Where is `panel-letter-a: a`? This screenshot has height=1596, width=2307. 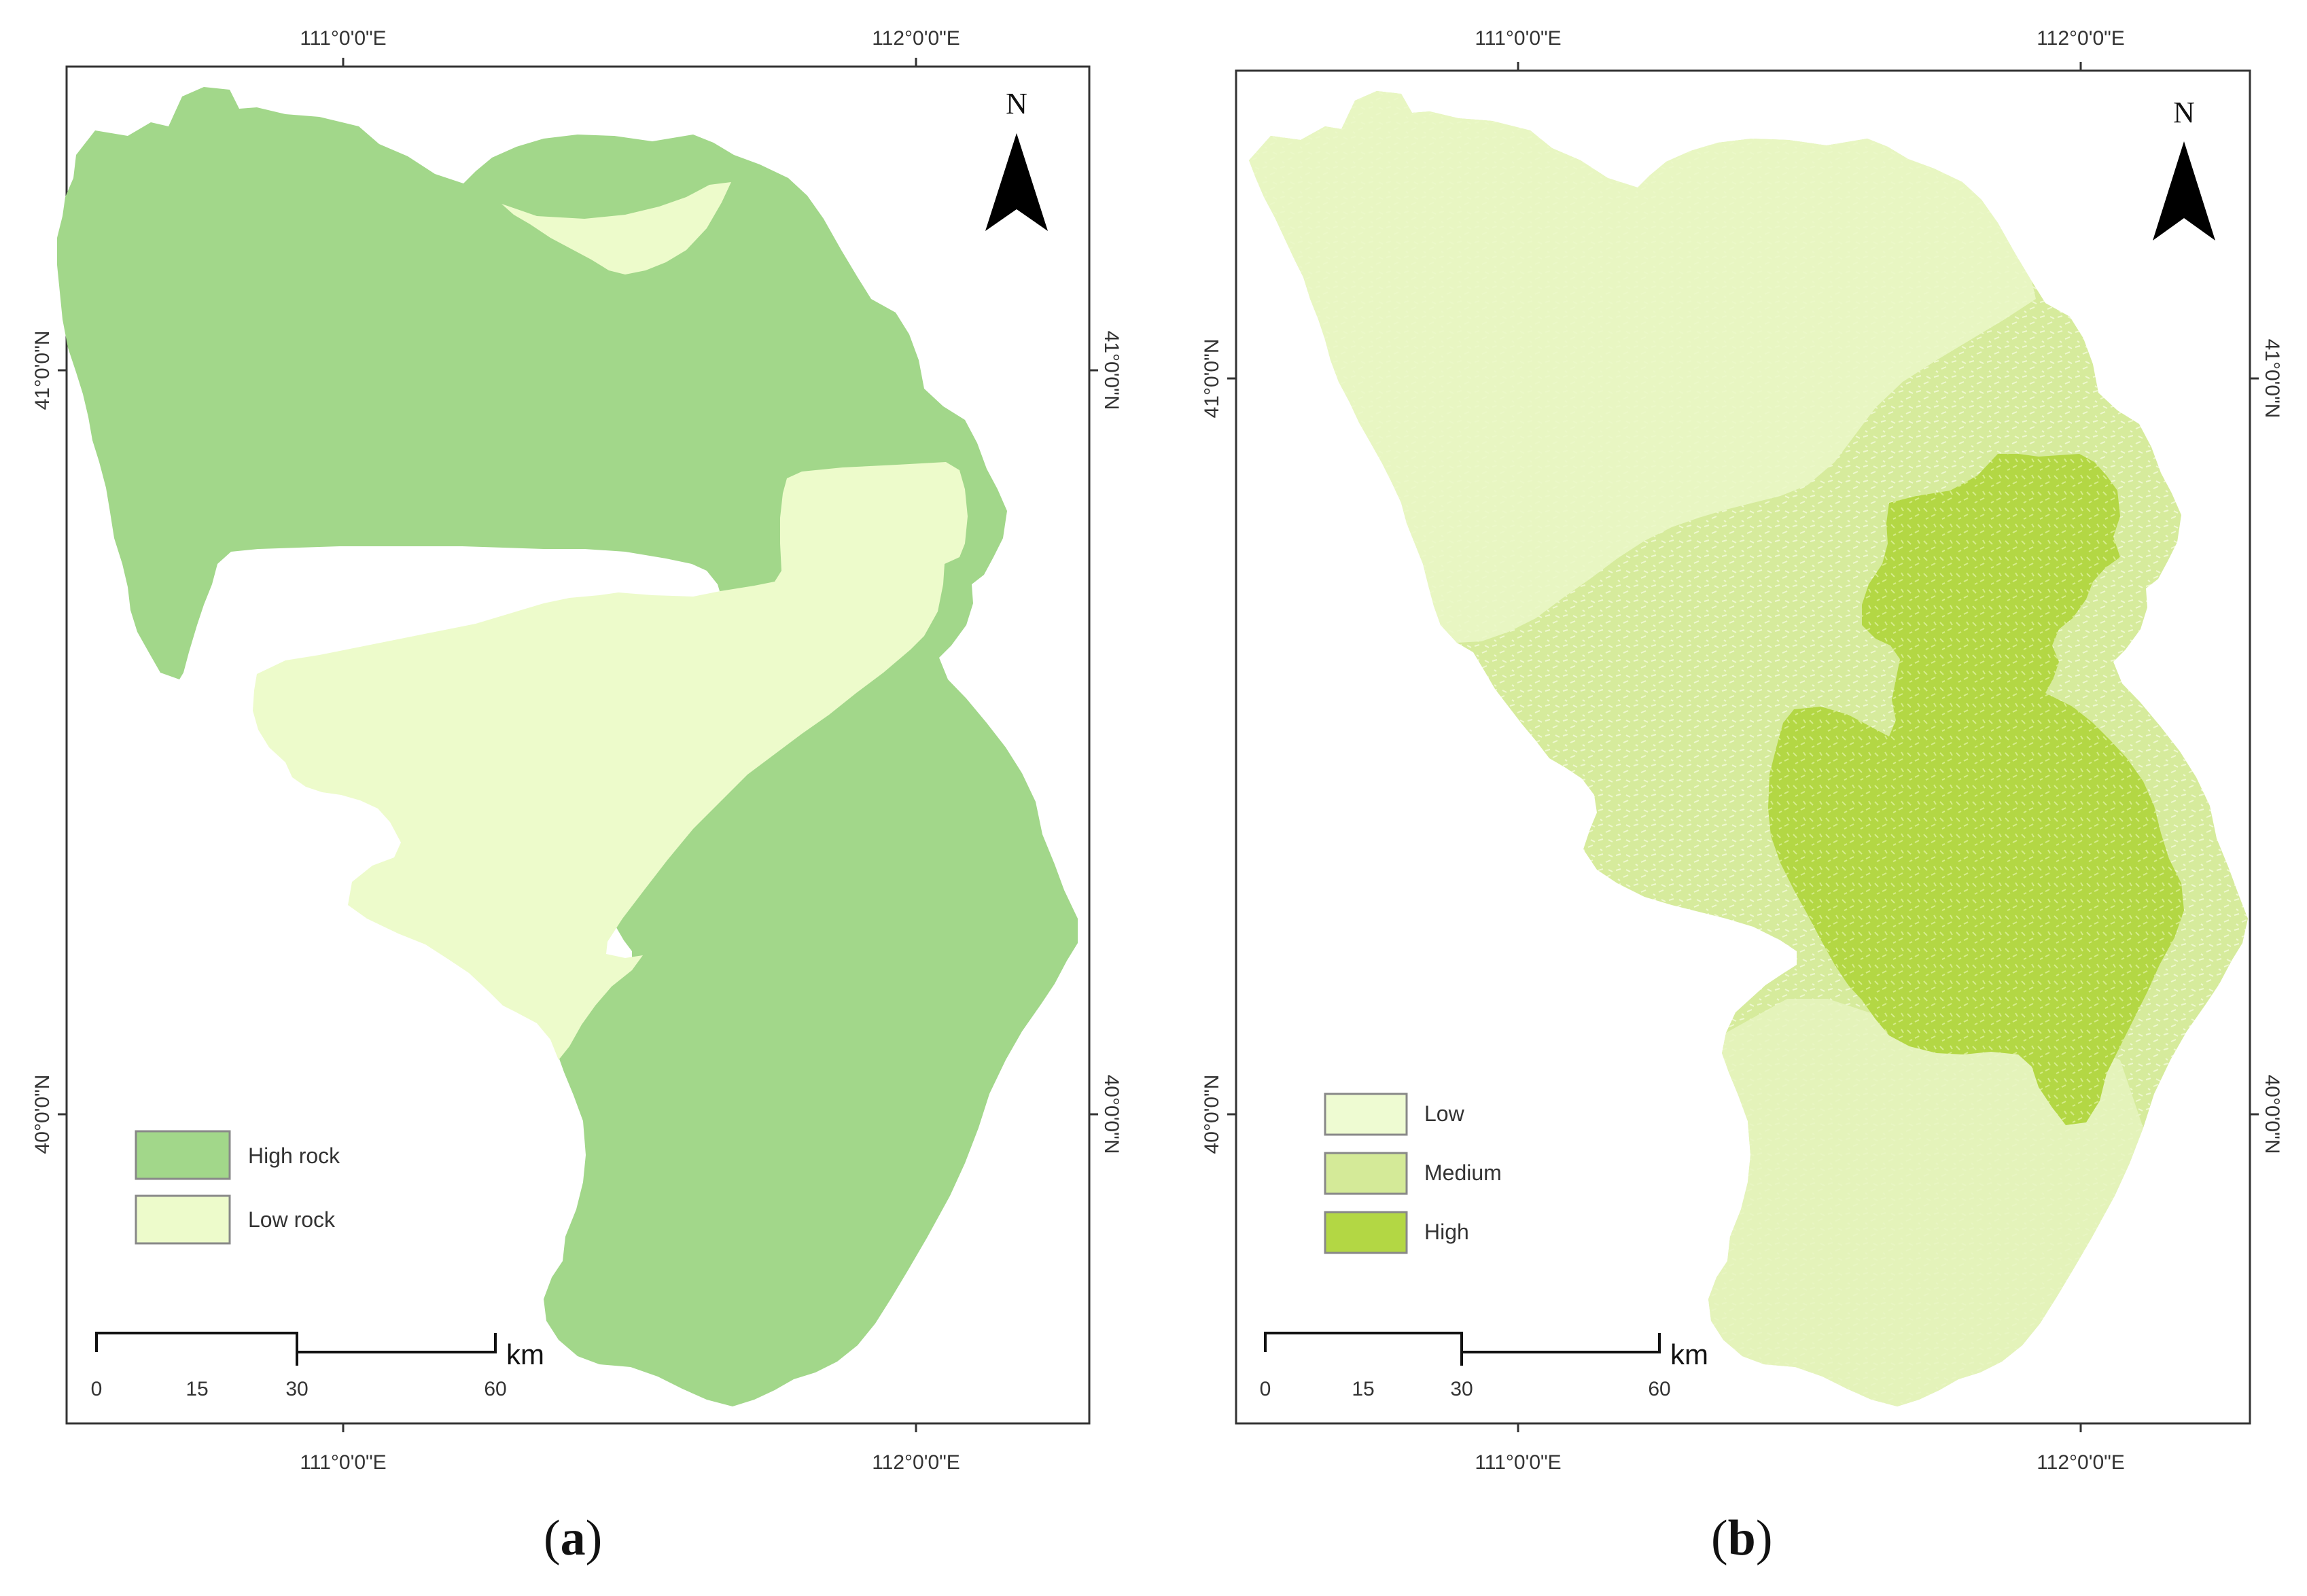
panel-letter-a: a is located at coordinates (573, 1538).